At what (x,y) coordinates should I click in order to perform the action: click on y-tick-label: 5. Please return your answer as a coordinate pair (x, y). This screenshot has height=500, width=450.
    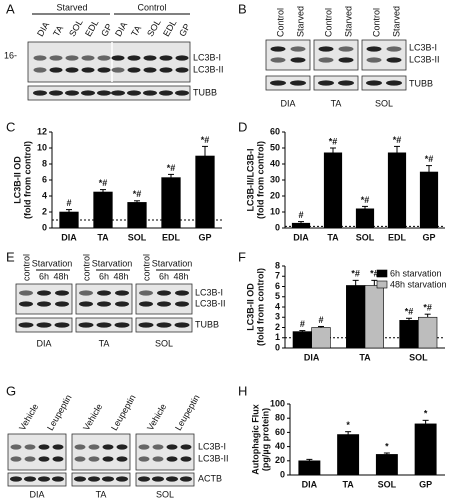
    Looking at the image, I should click on (277, 296).